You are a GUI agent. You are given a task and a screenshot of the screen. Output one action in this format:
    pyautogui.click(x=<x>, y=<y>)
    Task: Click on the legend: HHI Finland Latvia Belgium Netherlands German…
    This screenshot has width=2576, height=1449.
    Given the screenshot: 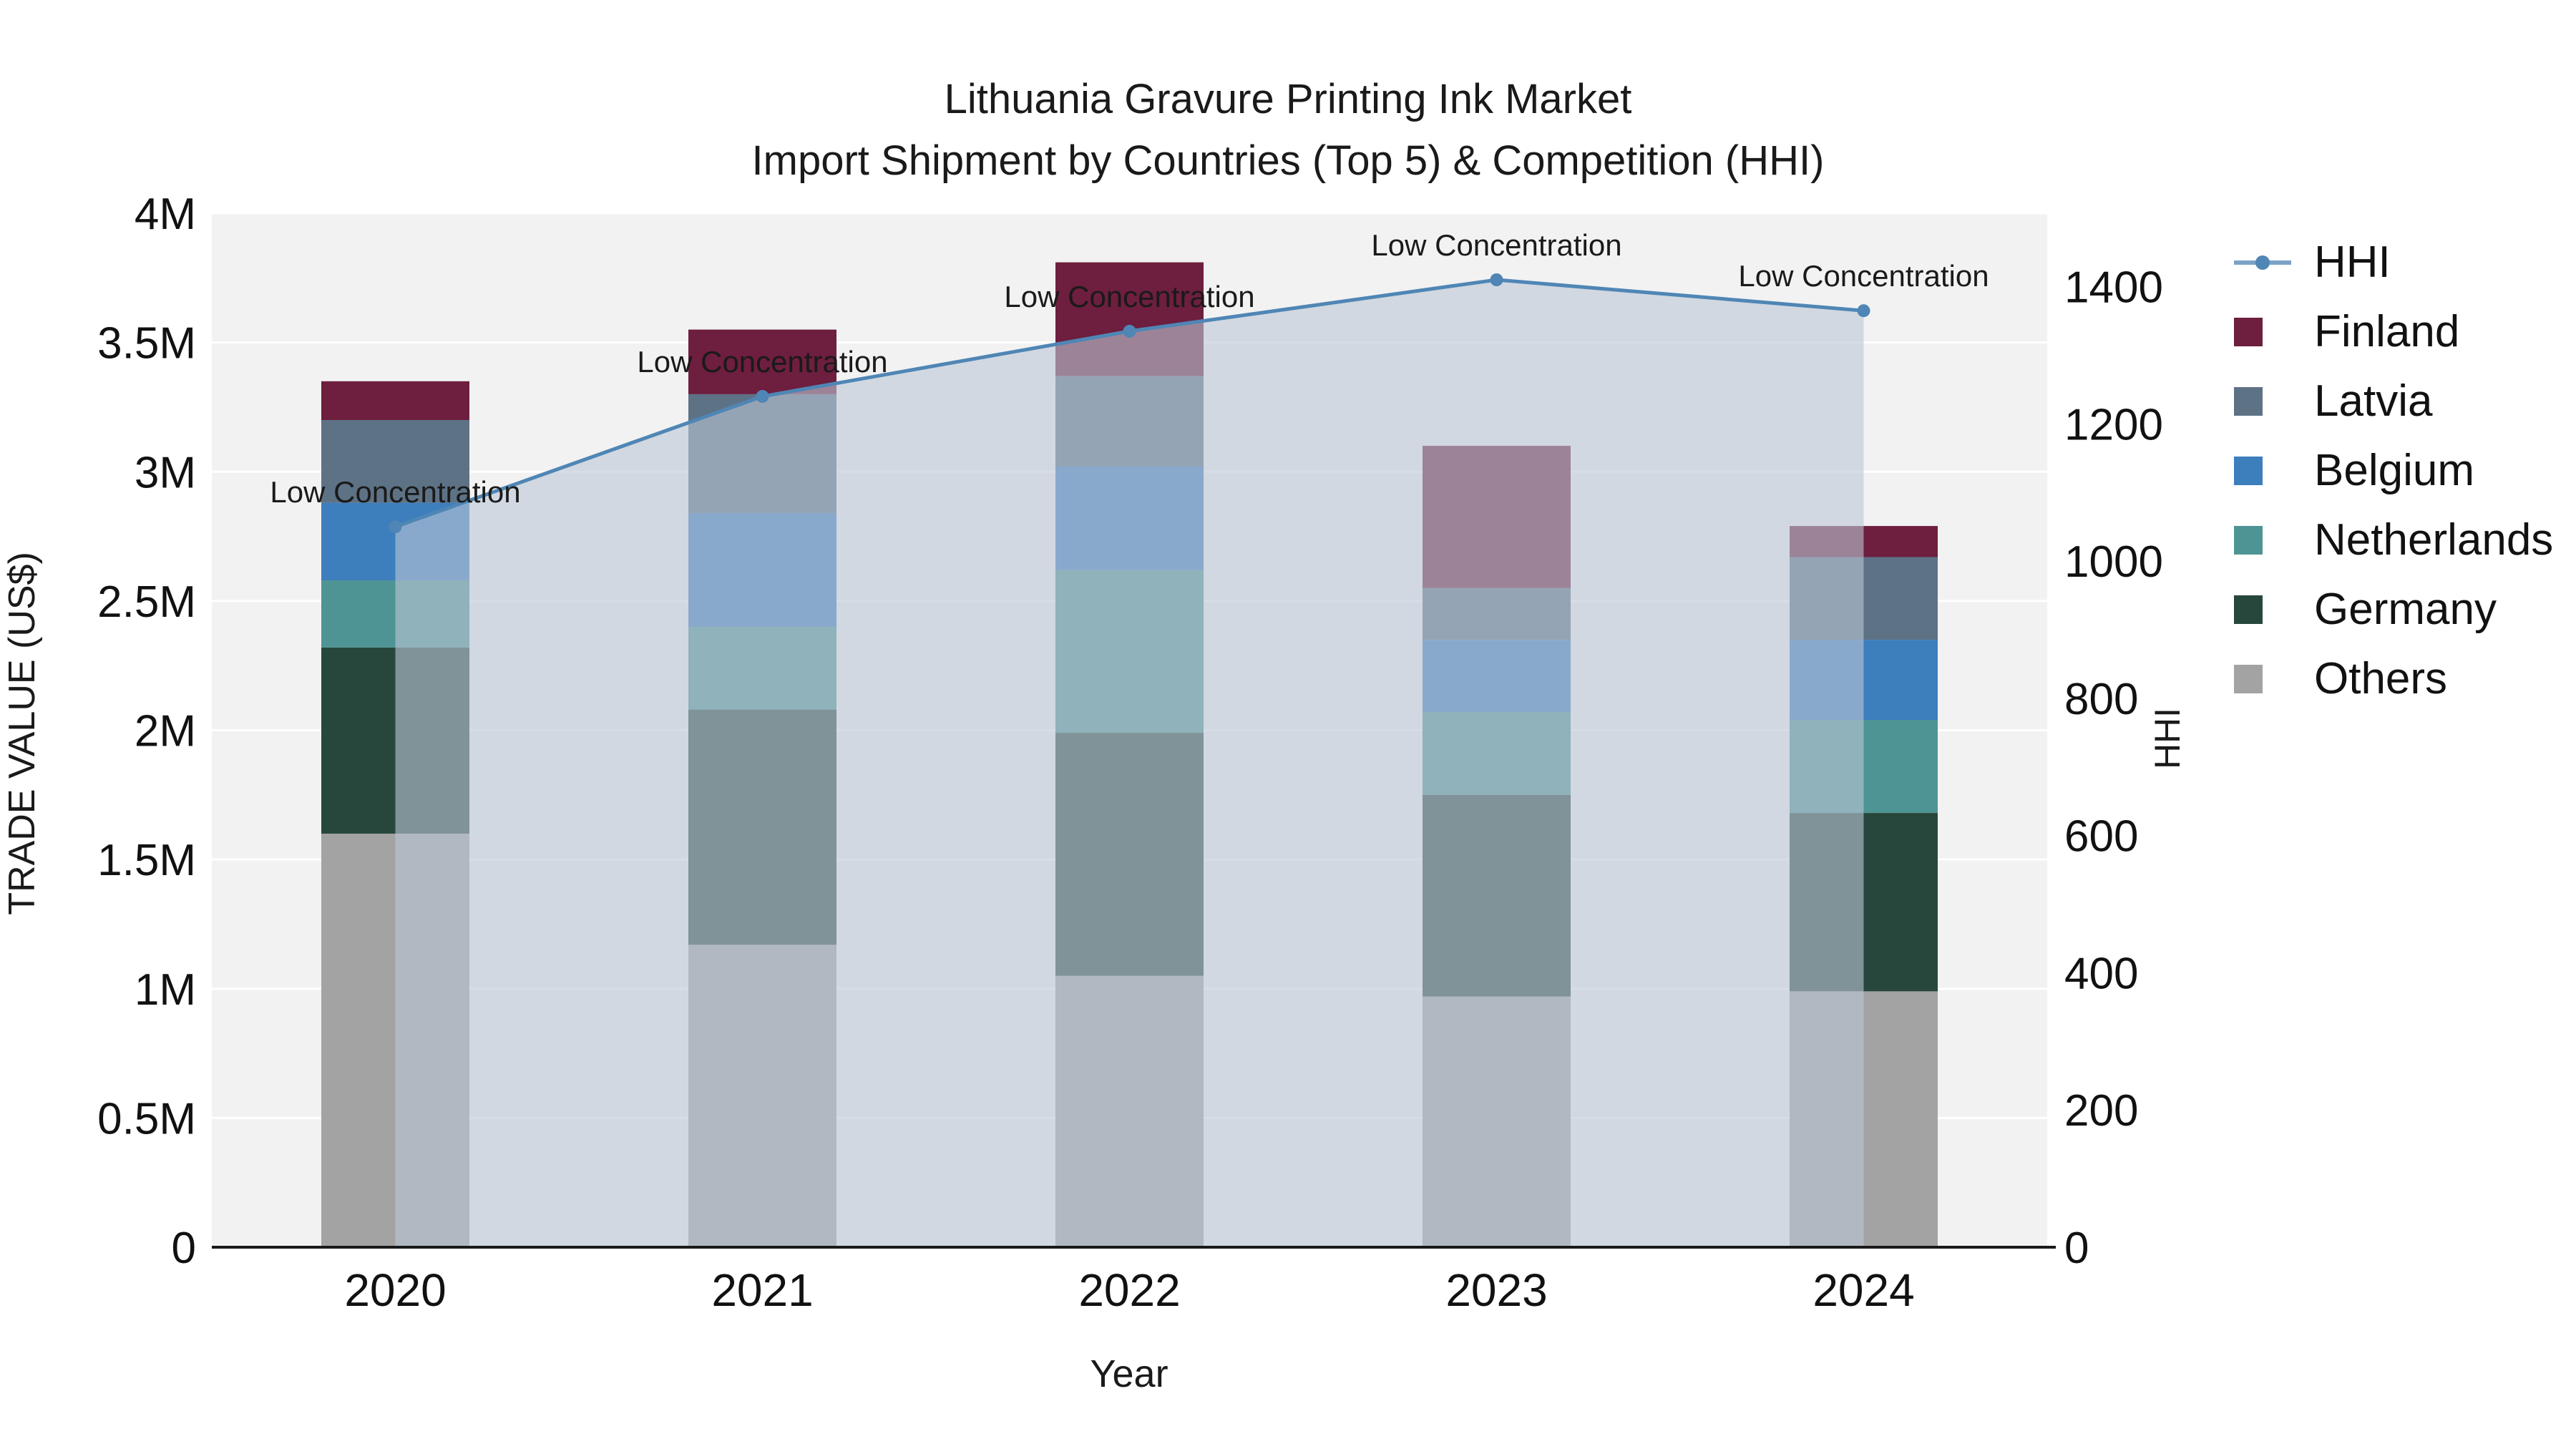 What is the action you would take?
    pyautogui.click(x=2393, y=470)
    